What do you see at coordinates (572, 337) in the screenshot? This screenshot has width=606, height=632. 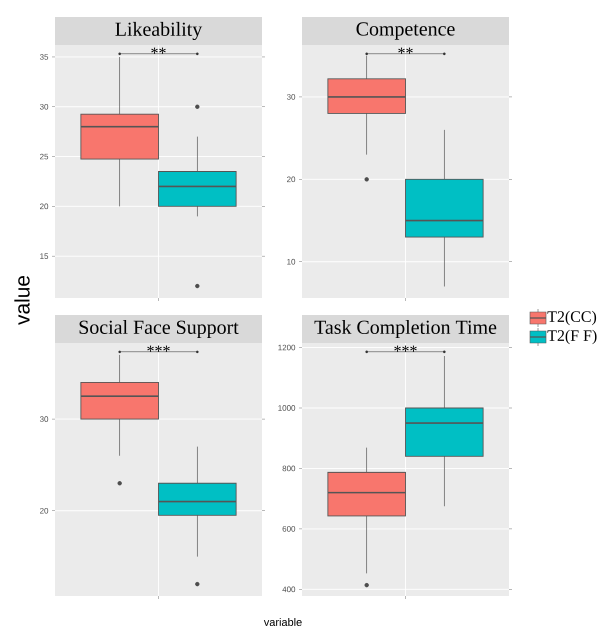 I see `legend-label: T2(F F)` at bounding box center [572, 337].